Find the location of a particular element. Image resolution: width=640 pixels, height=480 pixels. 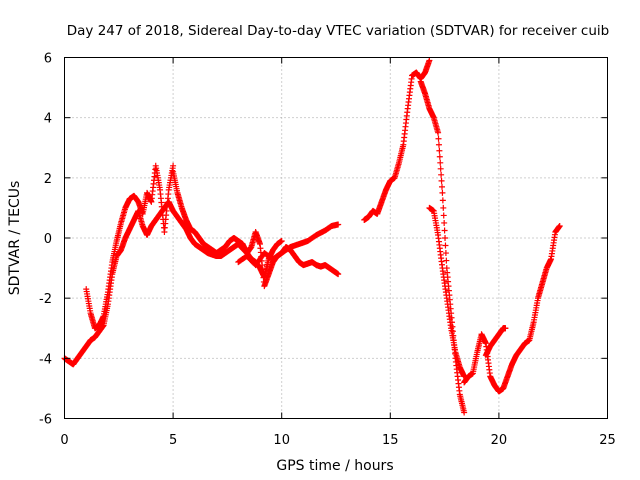

series-evening-recovery-18.4-22.8h is located at coordinates (512, 308).